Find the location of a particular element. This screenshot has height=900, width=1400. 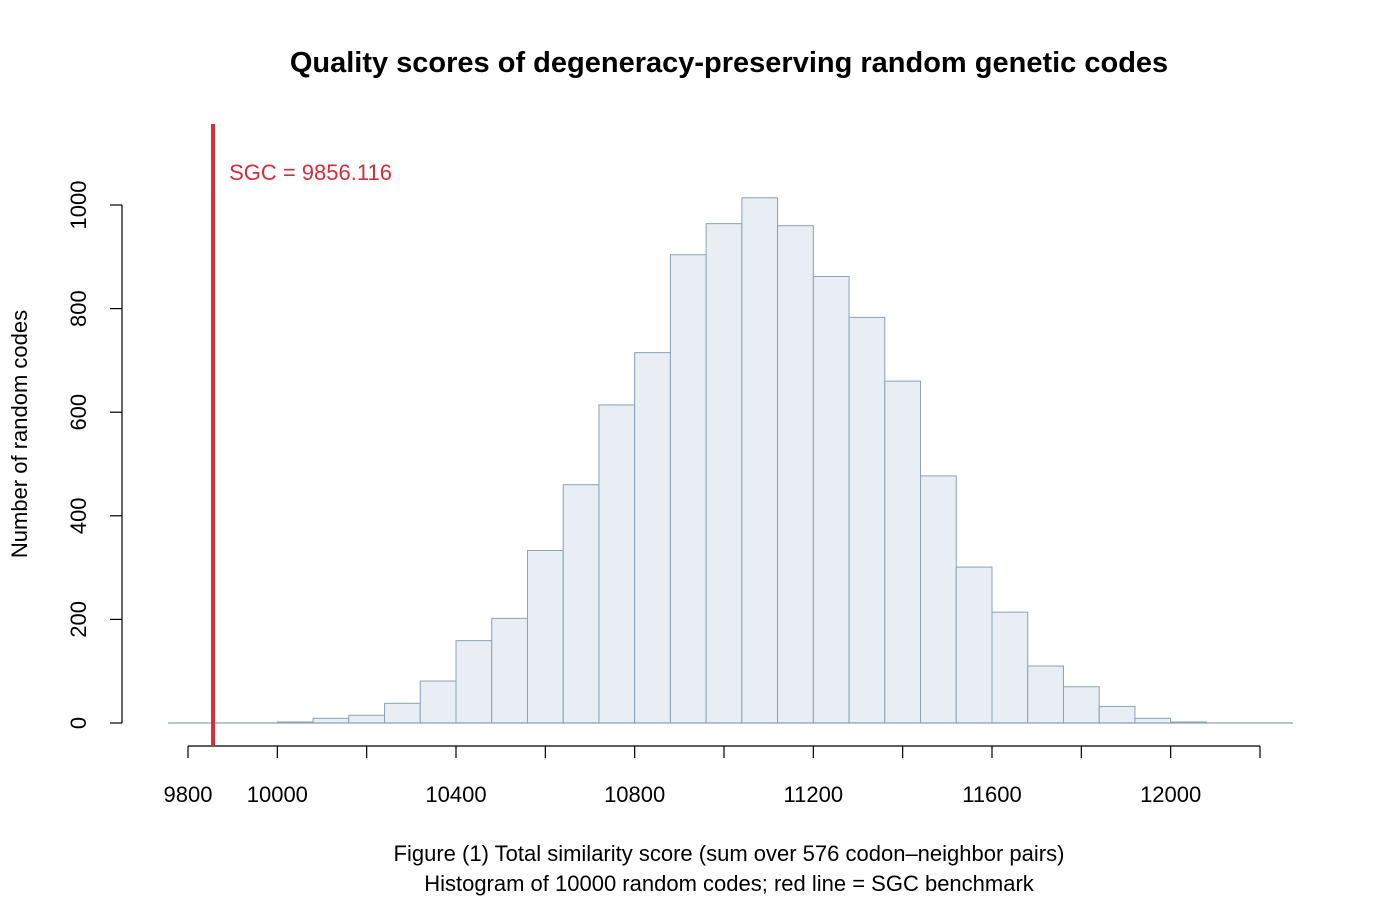

x-tick-label-12000: 12000 is located at coordinates (1170, 794).